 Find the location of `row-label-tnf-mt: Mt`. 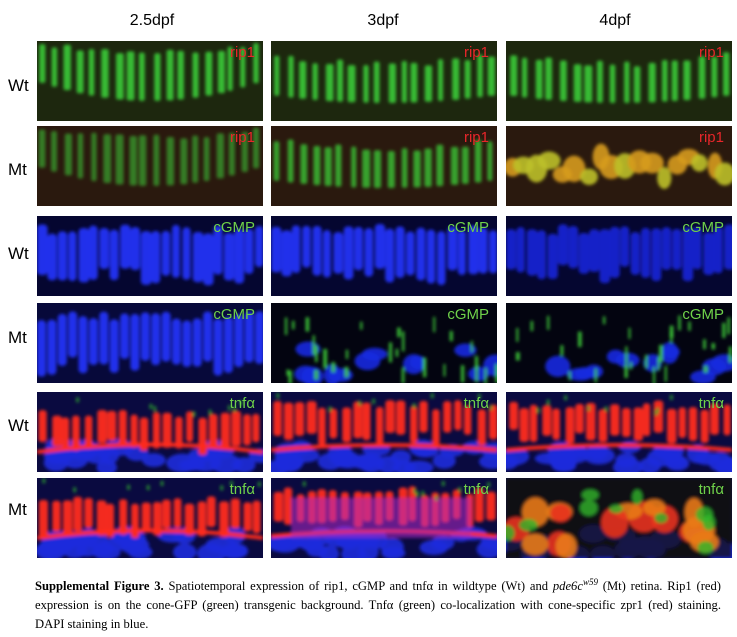

row-label-tnf-mt: Mt is located at coordinates (17, 509).